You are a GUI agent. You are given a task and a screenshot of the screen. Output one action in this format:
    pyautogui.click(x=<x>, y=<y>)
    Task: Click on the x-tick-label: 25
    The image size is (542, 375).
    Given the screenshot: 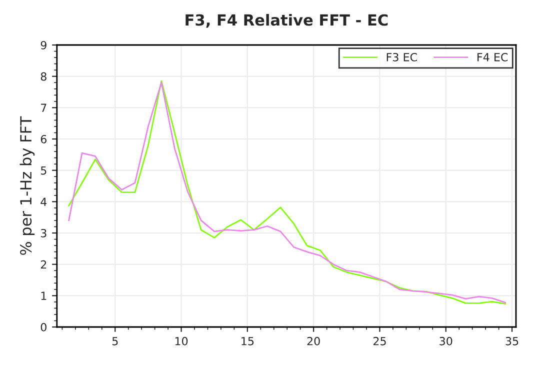 What is the action you would take?
    pyautogui.click(x=379, y=341)
    